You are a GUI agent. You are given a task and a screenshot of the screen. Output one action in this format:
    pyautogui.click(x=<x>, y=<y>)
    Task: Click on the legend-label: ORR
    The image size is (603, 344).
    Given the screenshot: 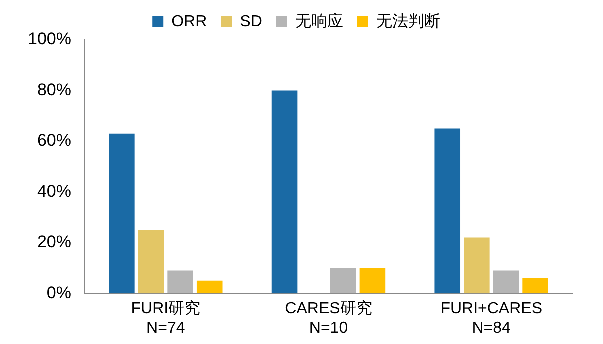 What is the action you would take?
    pyautogui.click(x=190, y=21)
    